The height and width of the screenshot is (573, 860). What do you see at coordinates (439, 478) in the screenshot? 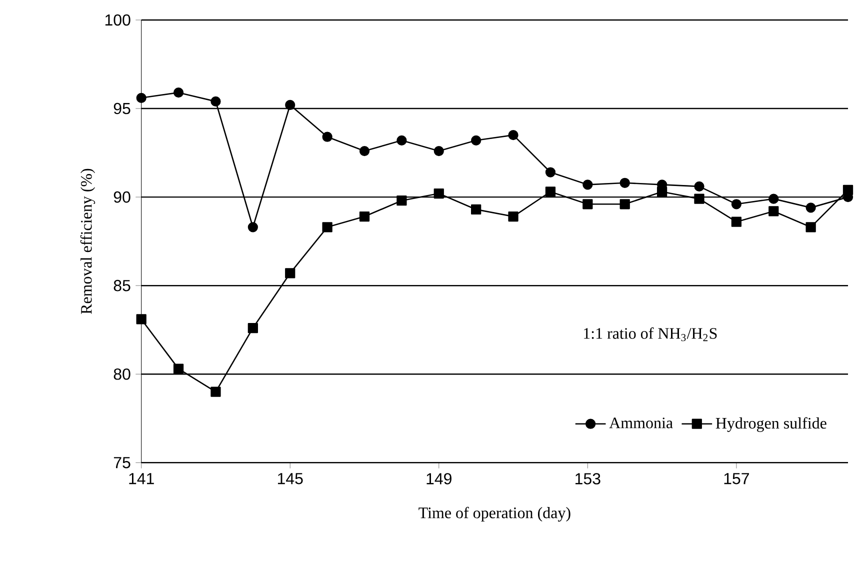
I see `x-tick-label: 149` at bounding box center [439, 478].